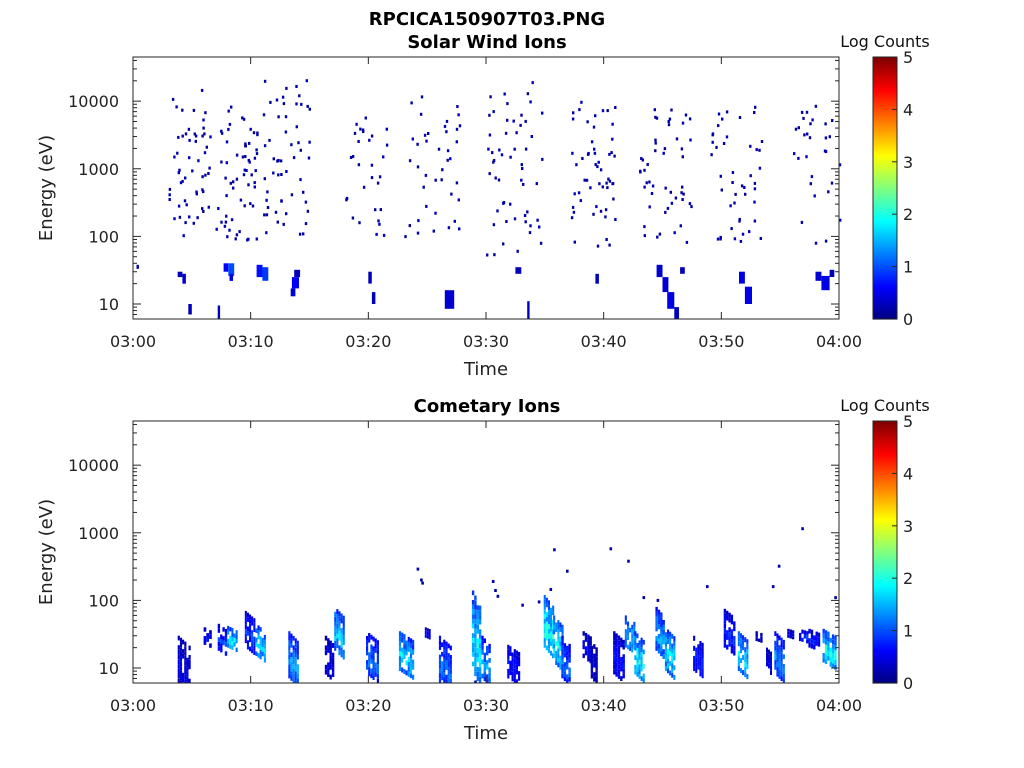  I want to click on y-tick-label: 10000, so click(93, 465).